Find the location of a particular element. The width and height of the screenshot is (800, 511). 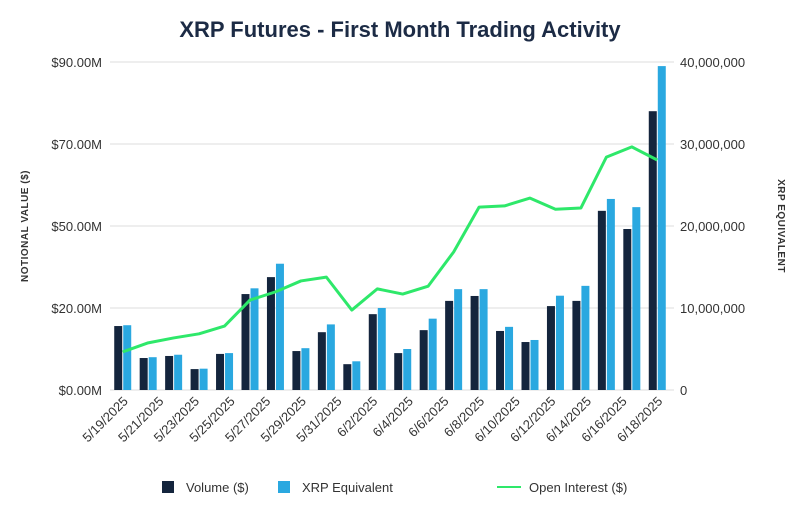

legend-label: Volume ($) is located at coordinates (217, 487).